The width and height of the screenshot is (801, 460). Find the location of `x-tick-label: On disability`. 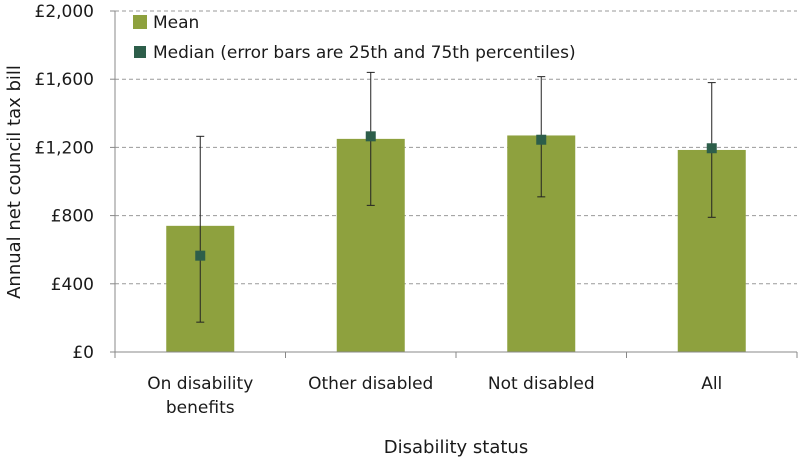

x-tick-label: On disability is located at coordinates (200, 384).